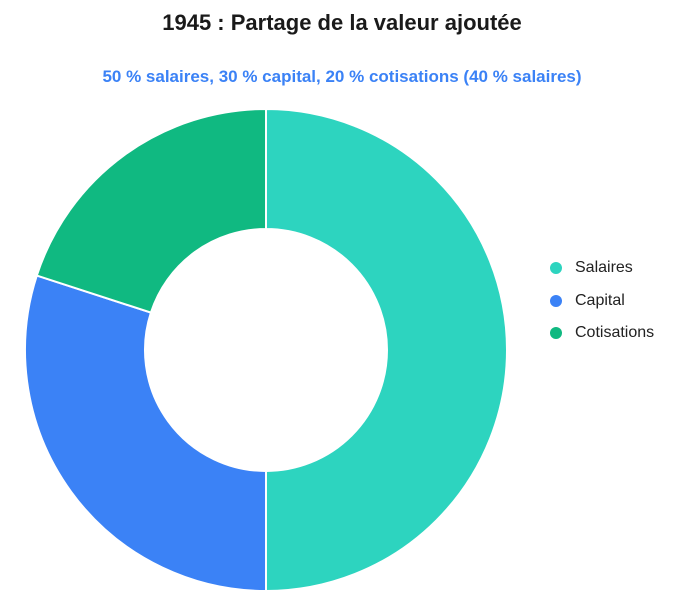 This screenshot has height=594, width=684. Describe the element at coordinates (342, 22) in the screenshot. I see `chart-title: 1945 : Partage de la valeur ajoutée` at that location.